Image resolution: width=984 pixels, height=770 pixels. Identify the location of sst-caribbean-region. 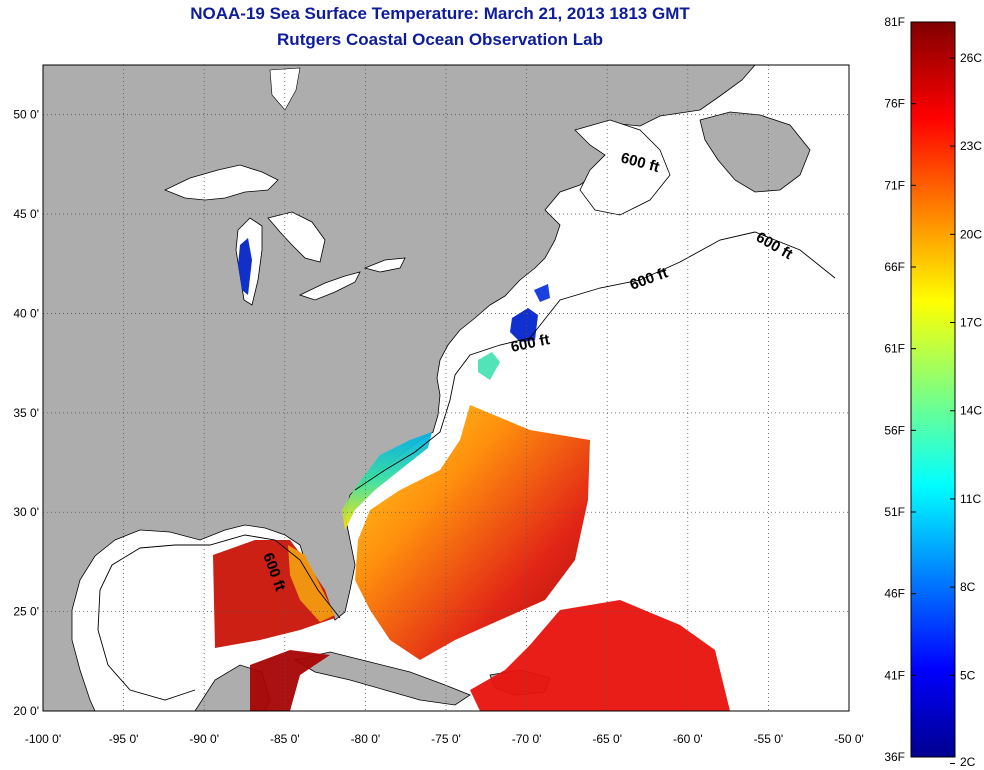
(290, 680).